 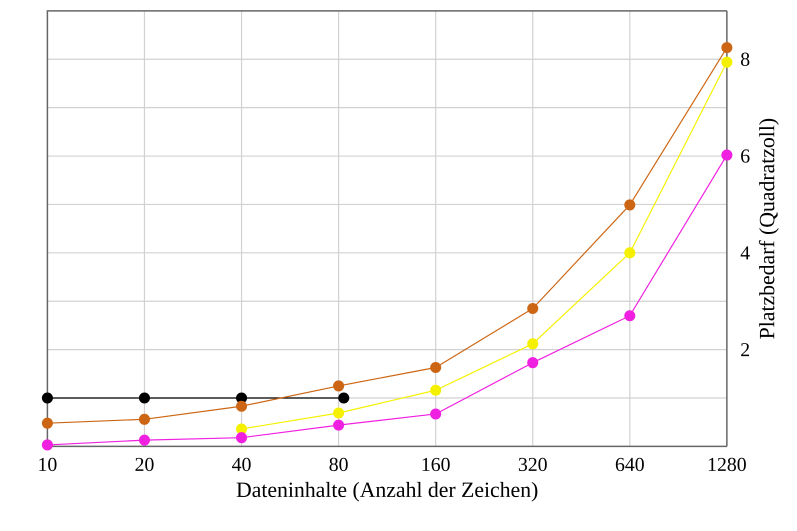 What do you see at coordinates (745, 59) in the screenshot?
I see `y-tick-label: 8` at bounding box center [745, 59].